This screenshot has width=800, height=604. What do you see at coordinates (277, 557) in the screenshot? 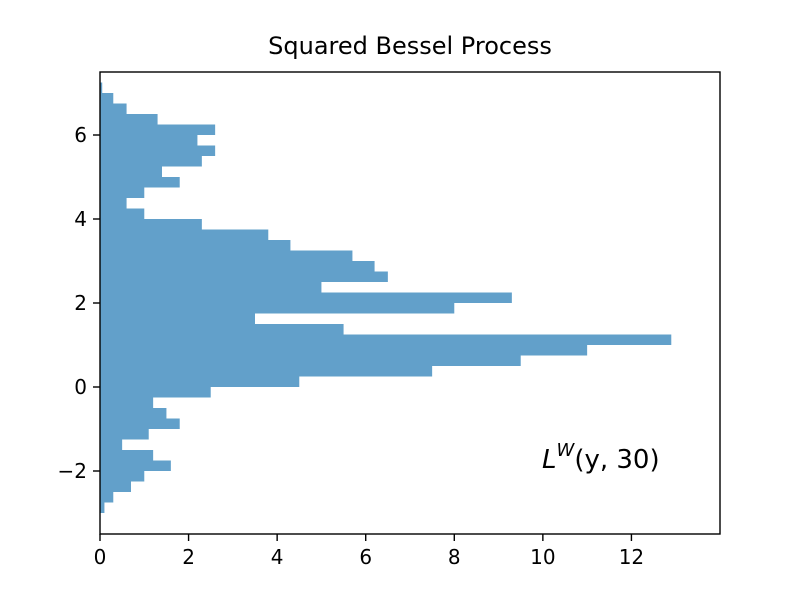
I see `x-tick-label: 4` at bounding box center [277, 557].